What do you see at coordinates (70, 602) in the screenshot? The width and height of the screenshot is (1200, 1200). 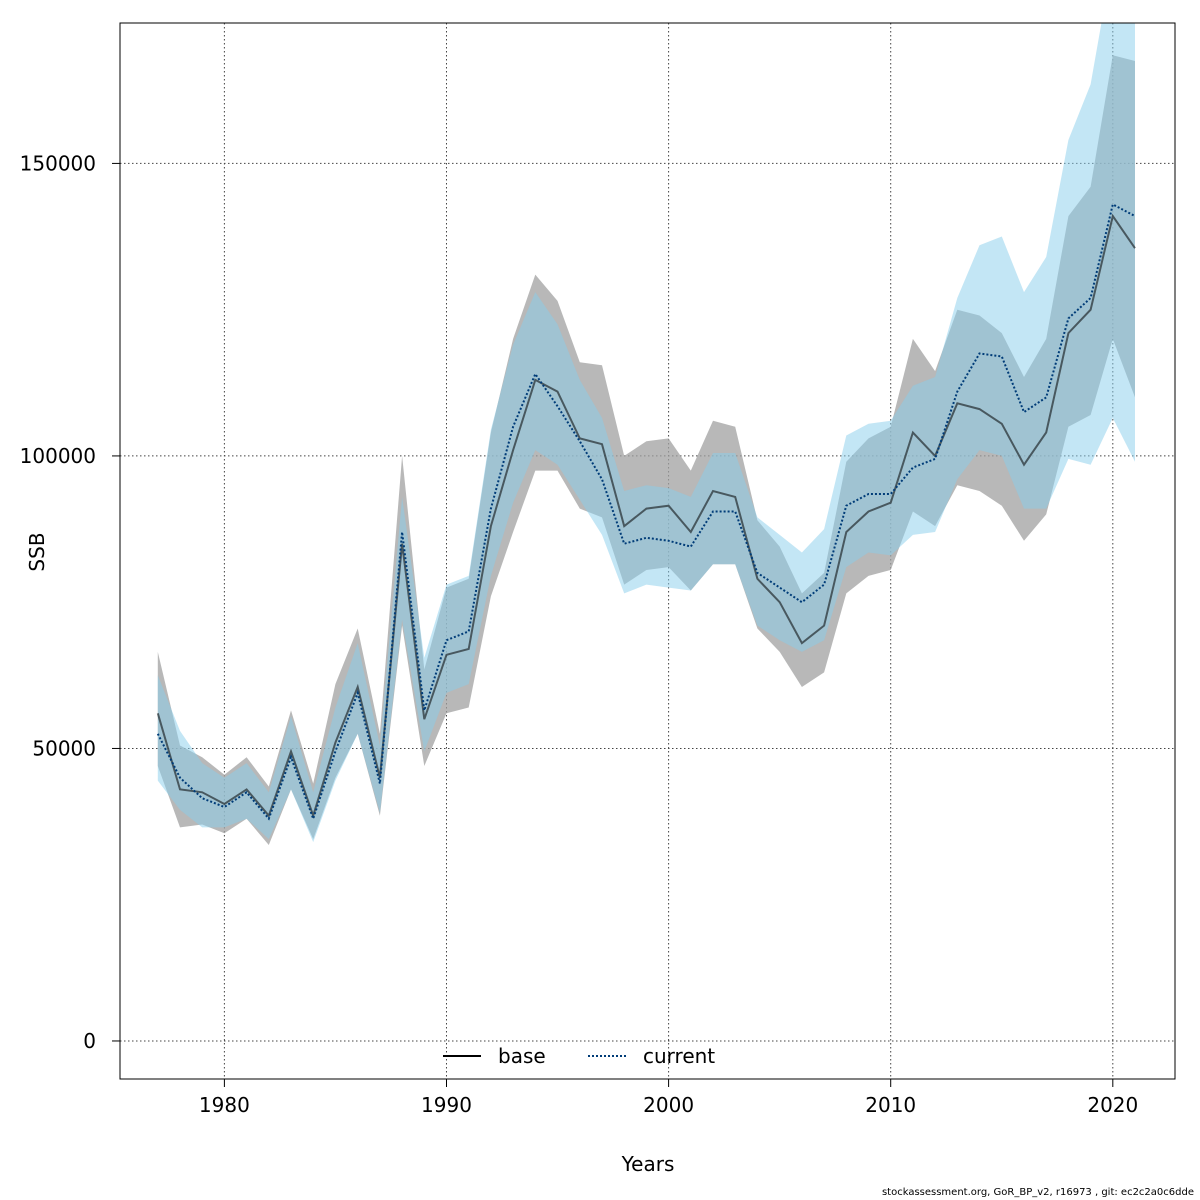 I see `y-axis: 0 50000 100000 150000` at bounding box center [70, 602].